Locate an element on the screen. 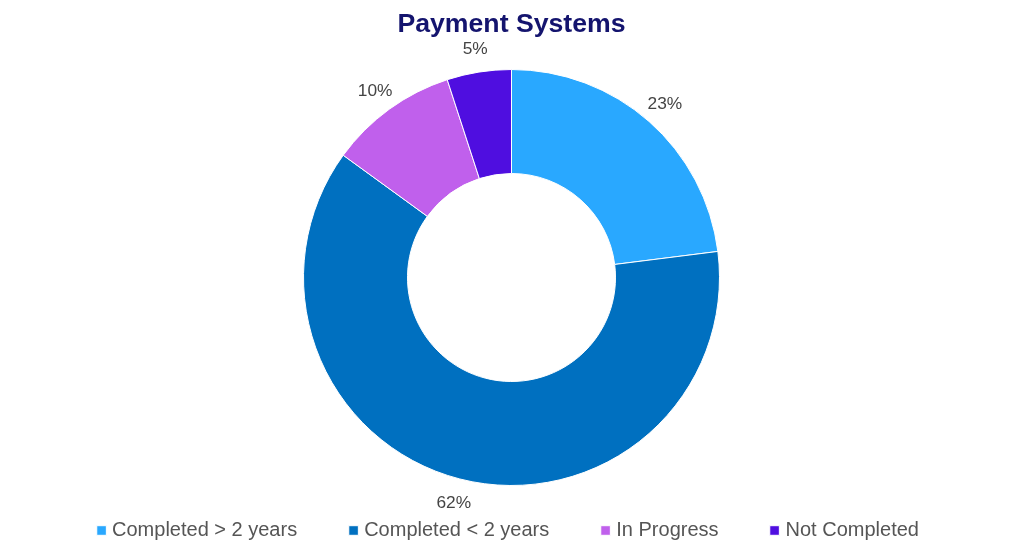 This screenshot has width=1014, height=553. legend-label: In Progress is located at coordinates (667, 529).